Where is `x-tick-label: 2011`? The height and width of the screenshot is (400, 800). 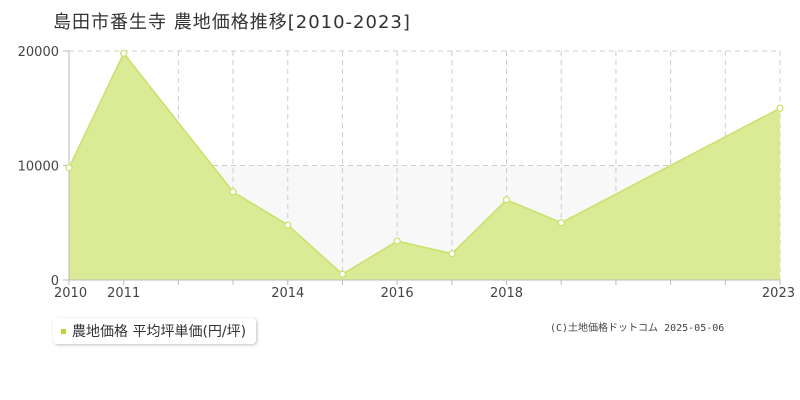 x-tick-label: 2011 is located at coordinates (123, 293).